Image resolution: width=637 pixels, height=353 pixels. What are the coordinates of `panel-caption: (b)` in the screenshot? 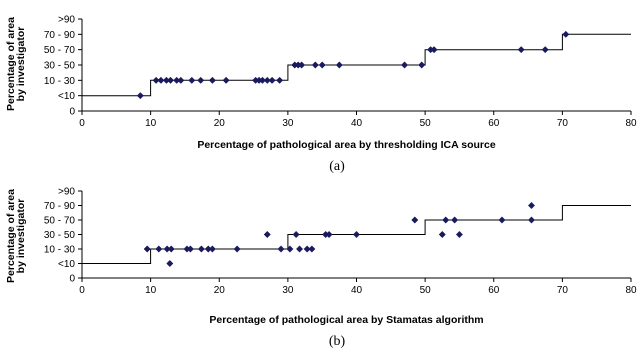 It's located at (337, 341).